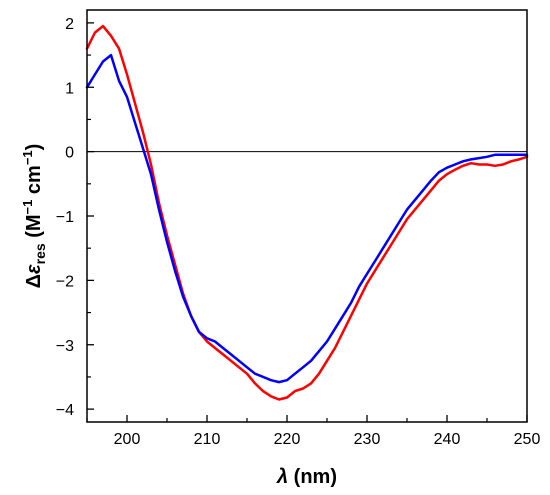  Describe the element at coordinates (312, 477) in the screenshot. I see `x-axis-unit: (nm)` at that location.